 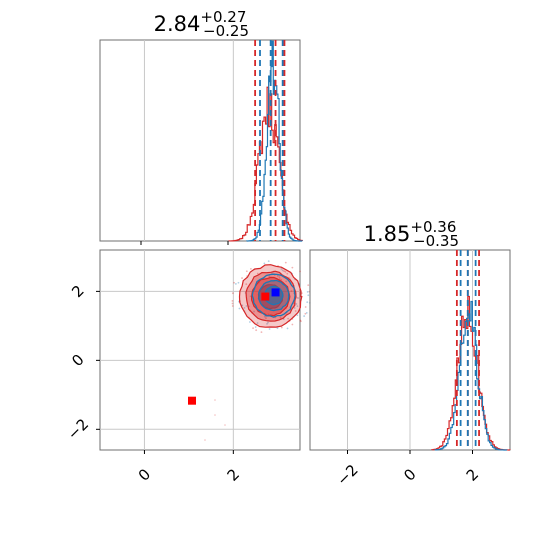 I want to click on panel-param1-histogram-red, so click(x=265, y=164).